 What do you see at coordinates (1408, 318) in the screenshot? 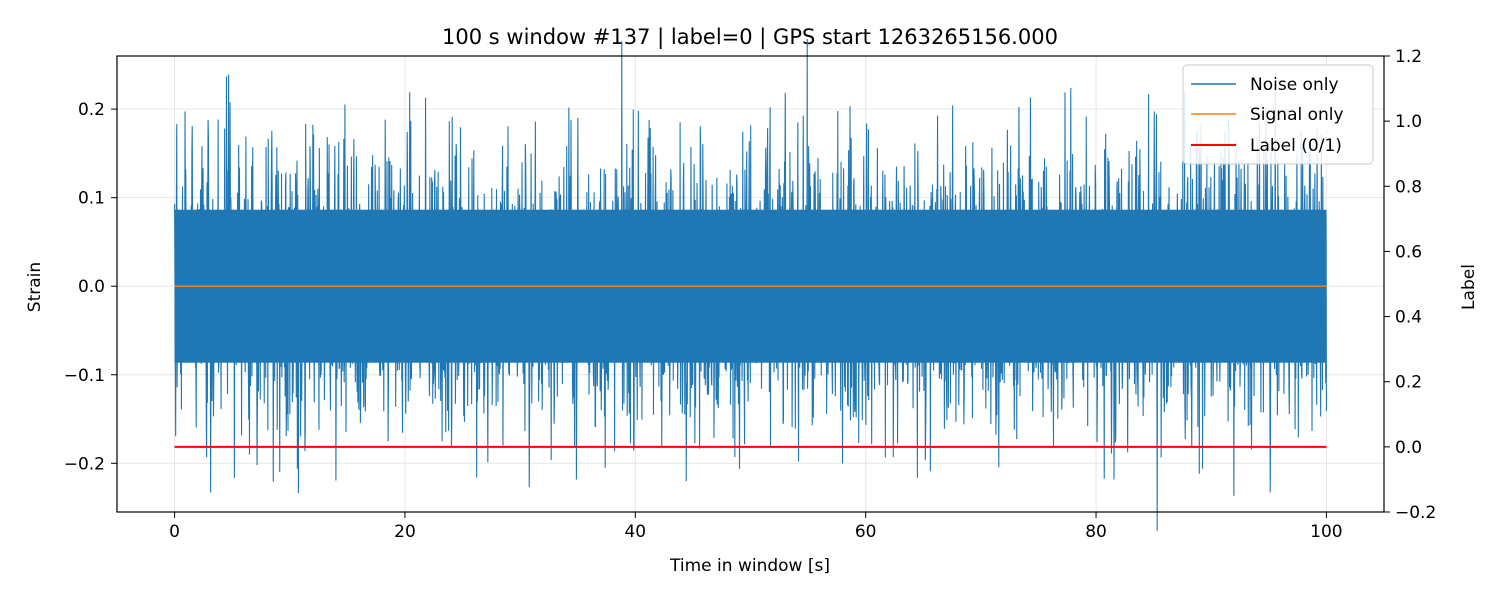
I see `y2-tick-label: 0.4` at bounding box center [1408, 318].